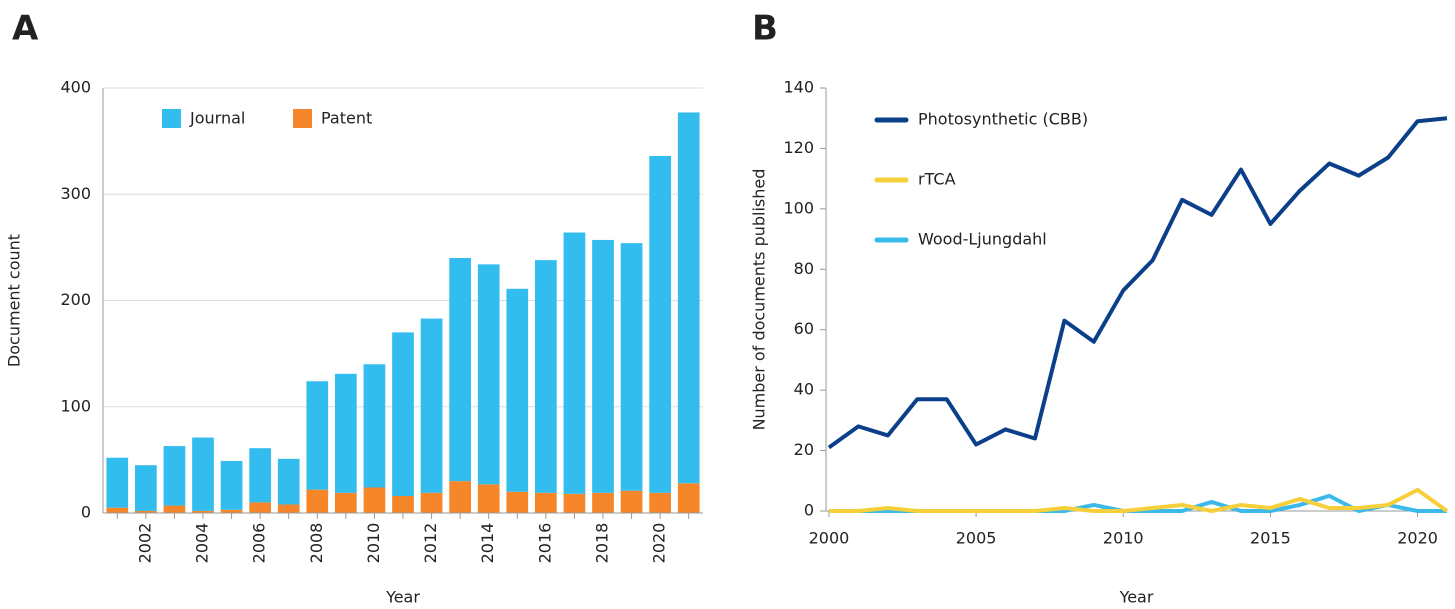  Describe the element at coordinates (144, 543) in the screenshot. I see `x-tick-label: 2002` at that location.